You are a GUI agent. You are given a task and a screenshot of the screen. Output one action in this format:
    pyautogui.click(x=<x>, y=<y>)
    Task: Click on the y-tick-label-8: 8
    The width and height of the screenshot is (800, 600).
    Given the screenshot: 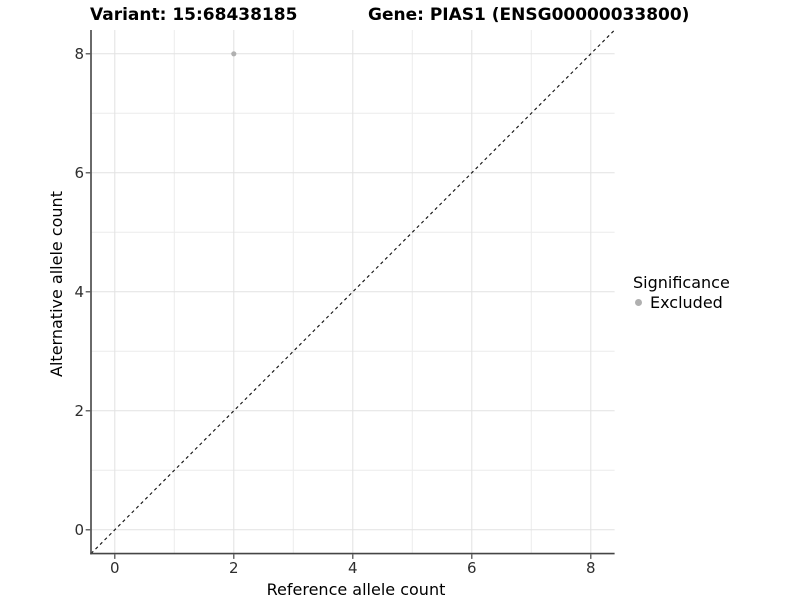 What is the action you would take?
    pyautogui.click(x=79, y=54)
    